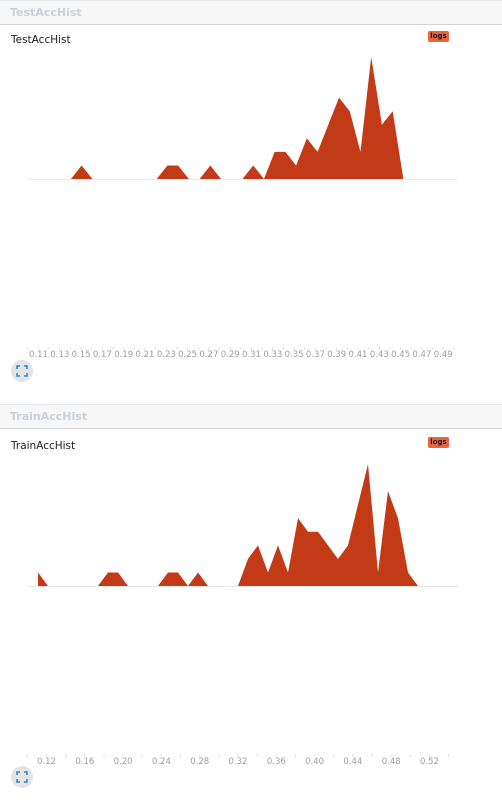  Describe the element at coordinates (421, 355) in the screenshot. I see `x-tick-label: 0.47` at that location.